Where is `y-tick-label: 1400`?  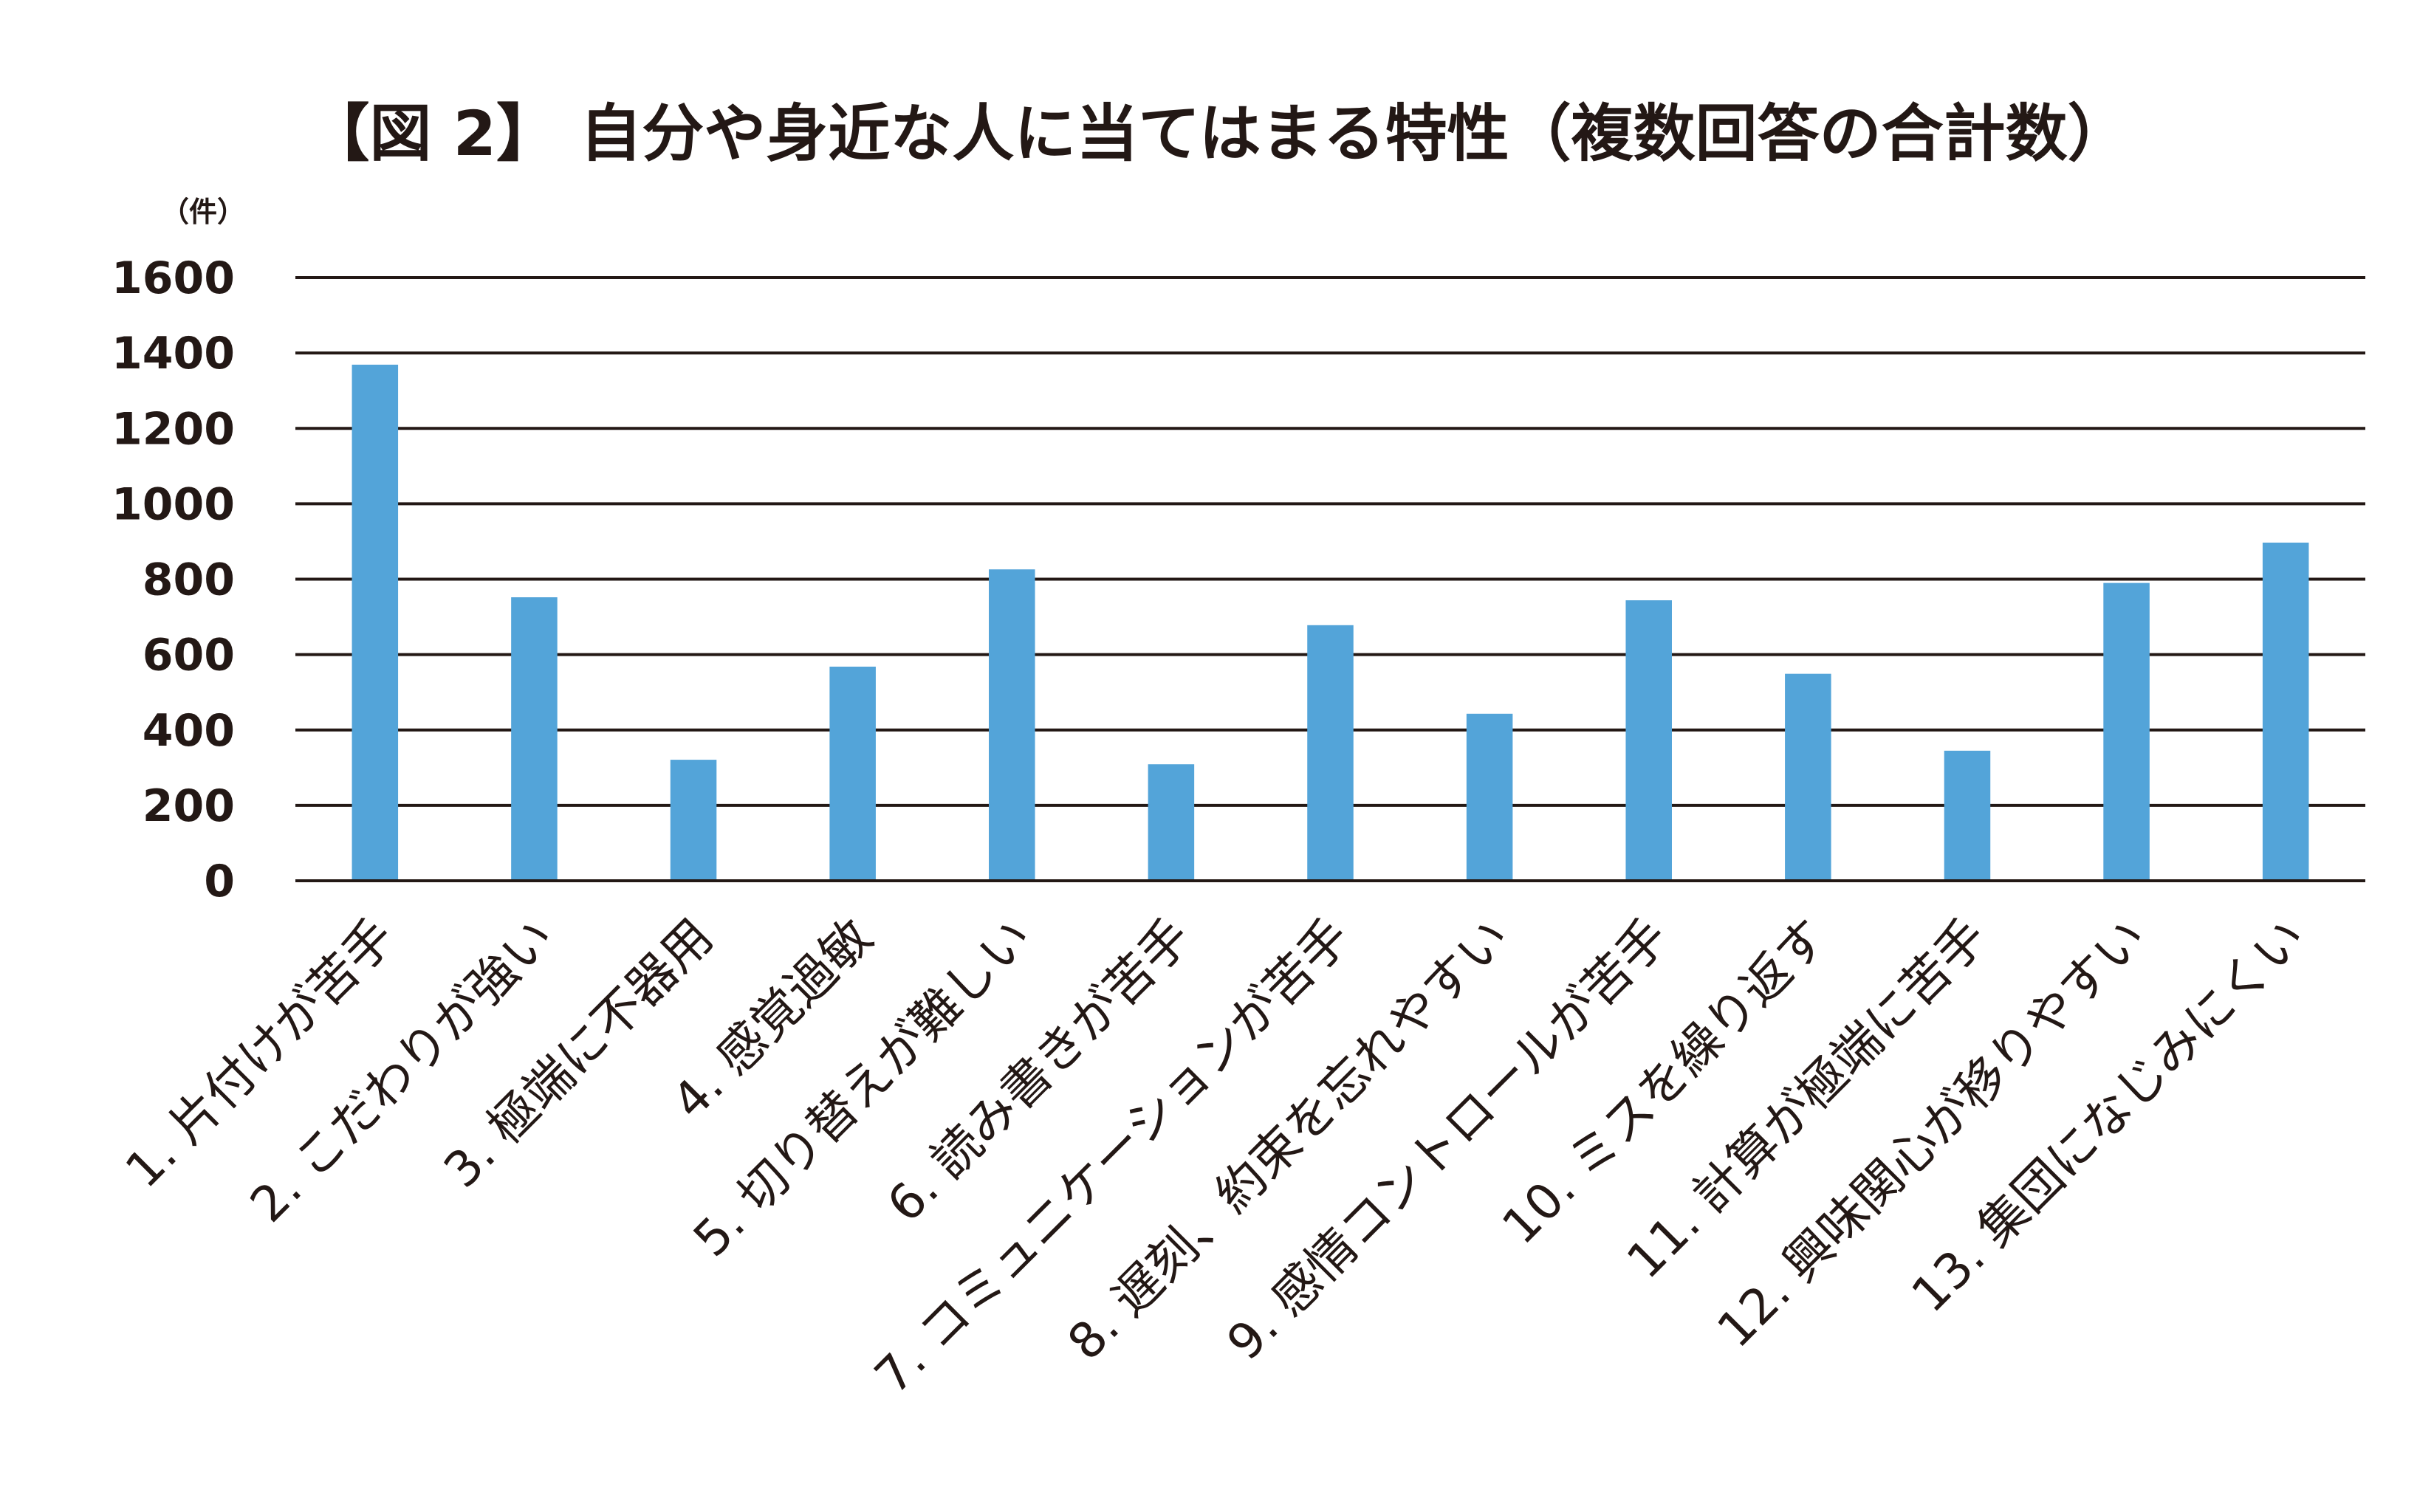
y-tick-label: 1400 is located at coordinates (173, 353).